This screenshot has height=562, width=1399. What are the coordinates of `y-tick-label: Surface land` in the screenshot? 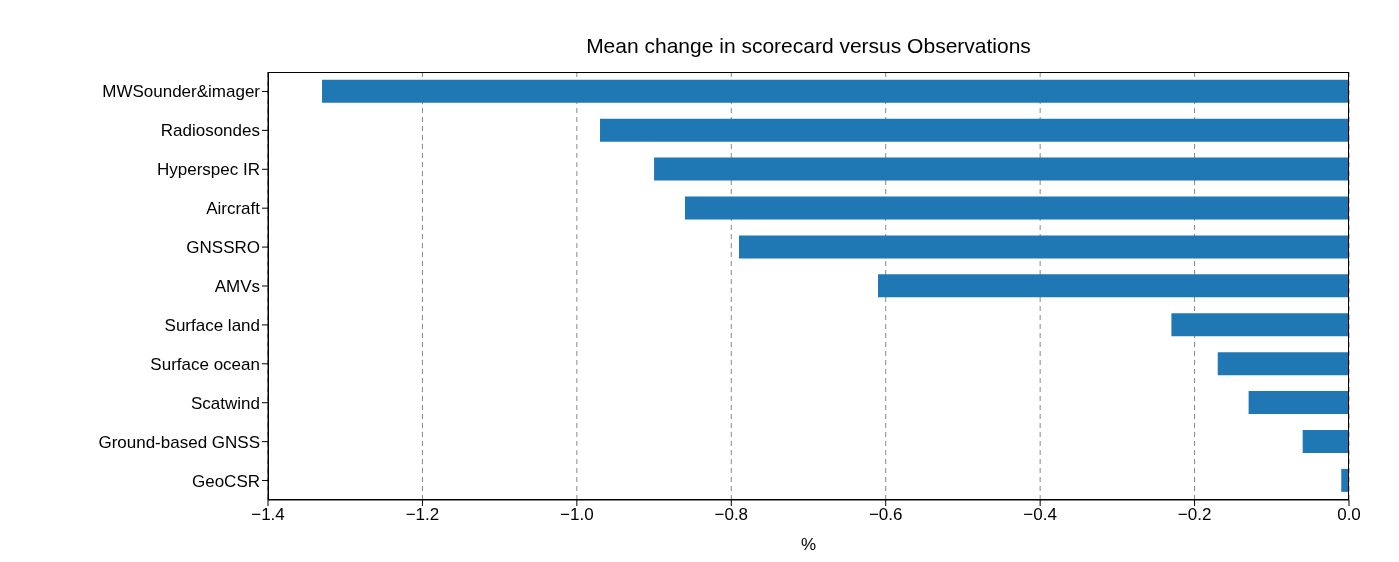 It's located at (212, 325).